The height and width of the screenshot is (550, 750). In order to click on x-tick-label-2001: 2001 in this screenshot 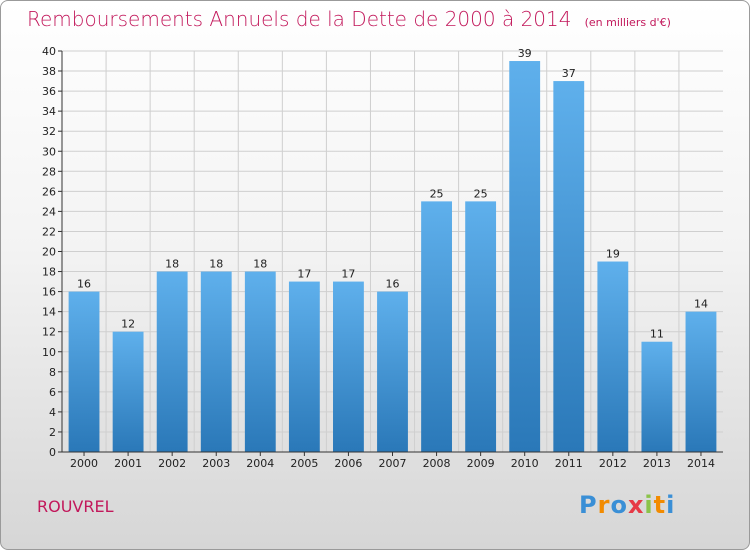, I will do `click(128, 463)`.